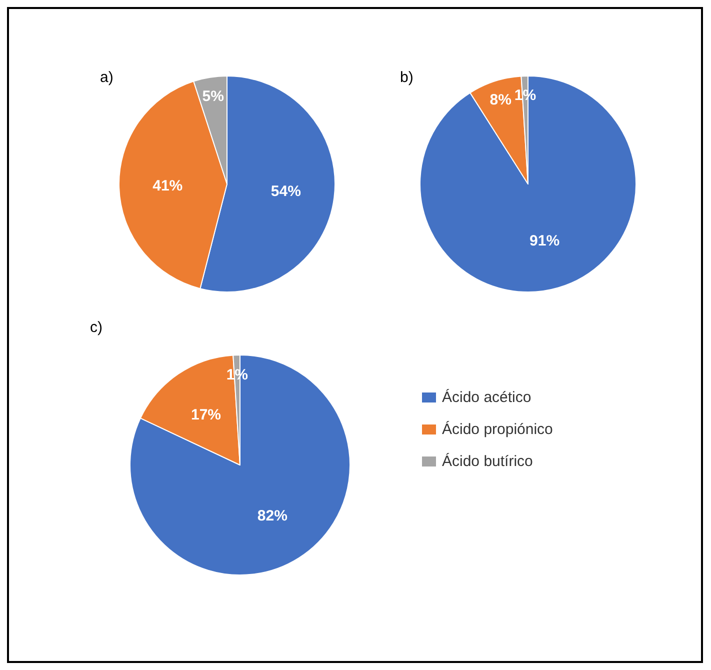 The height and width of the screenshot is (670, 711). What do you see at coordinates (167, 185) in the screenshot?
I see `data-label: 41%` at bounding box center [167, 185].